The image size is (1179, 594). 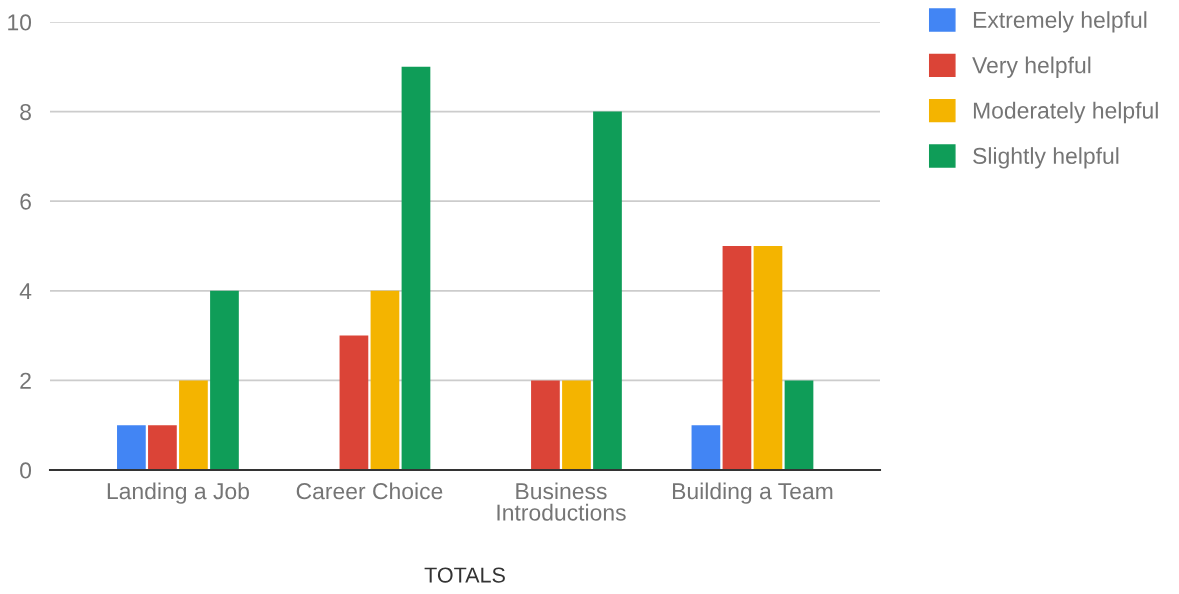 I want to click on y-tick-label: 4, so click(x=25, y=291).